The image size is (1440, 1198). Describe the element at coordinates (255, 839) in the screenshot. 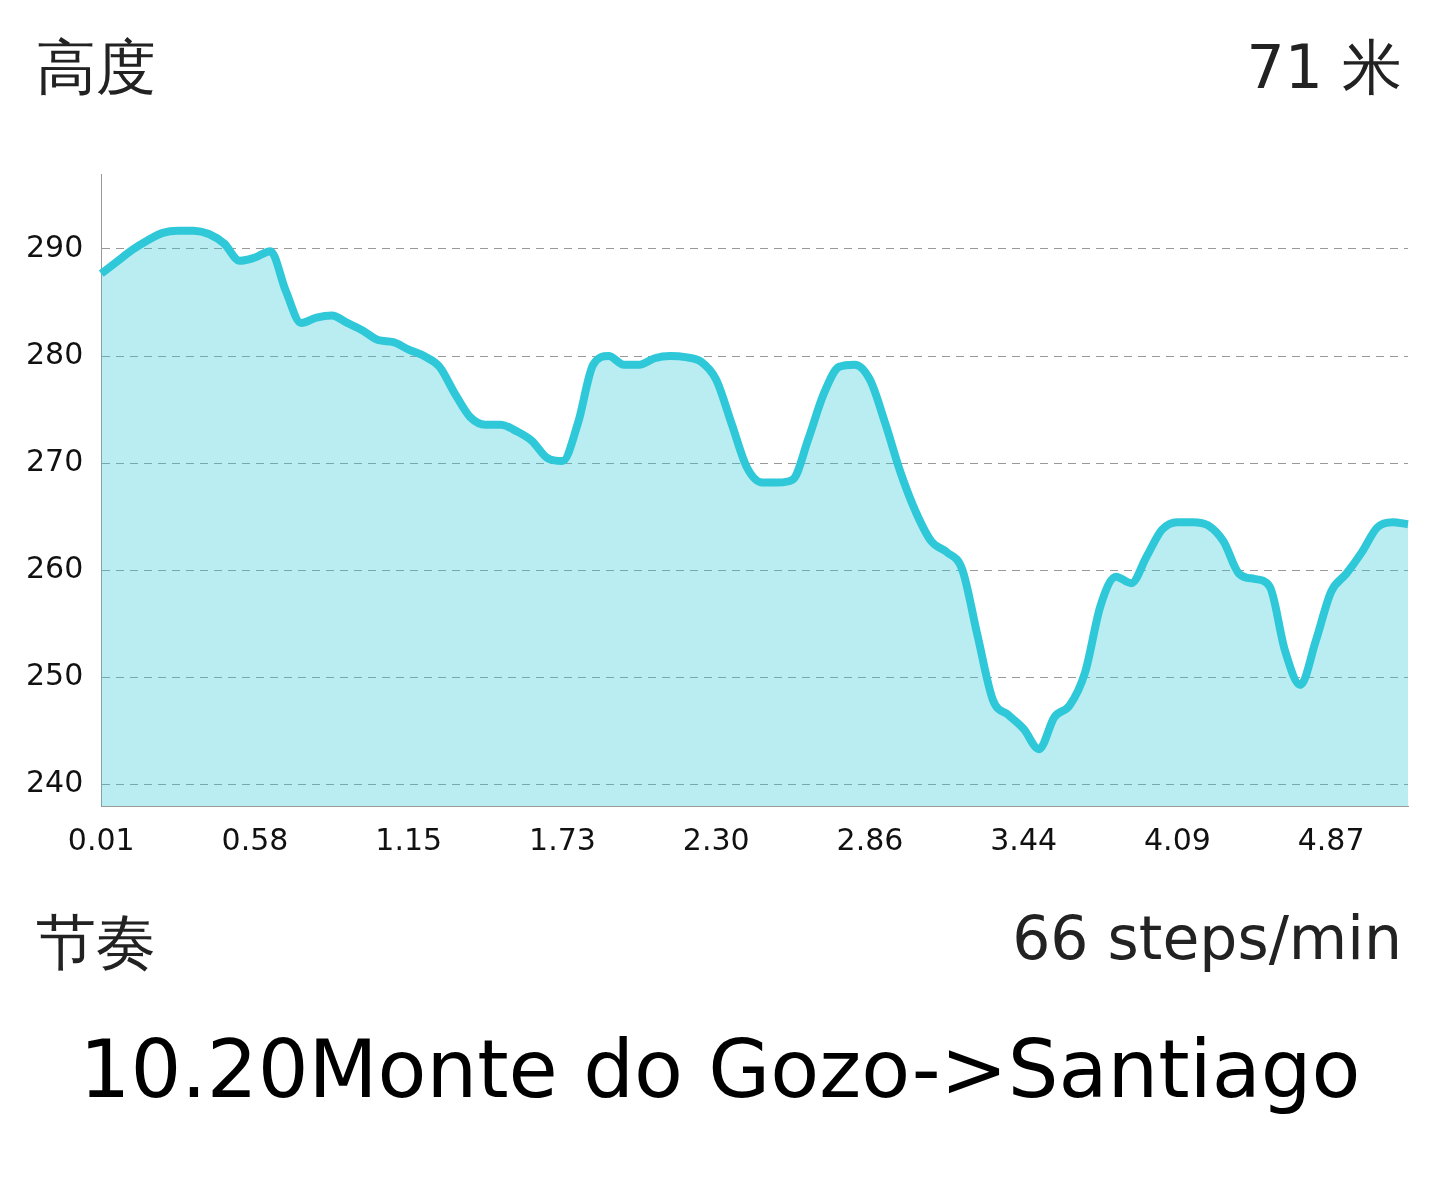

I see `x-tick-label: 0.58` at that location.